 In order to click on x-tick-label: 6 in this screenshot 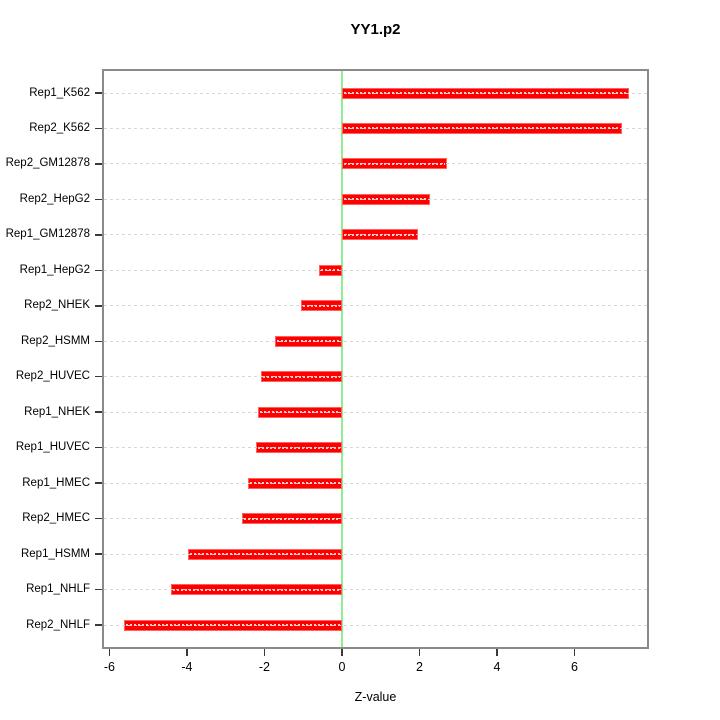, I will do `click(574, 667)`.